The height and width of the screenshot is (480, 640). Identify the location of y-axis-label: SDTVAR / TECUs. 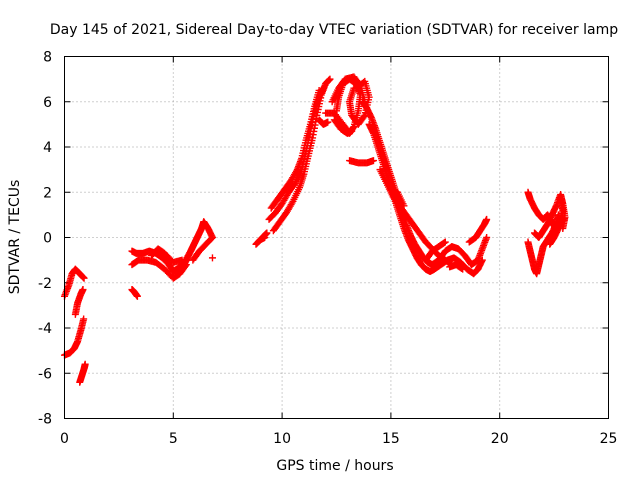
(15, 237).